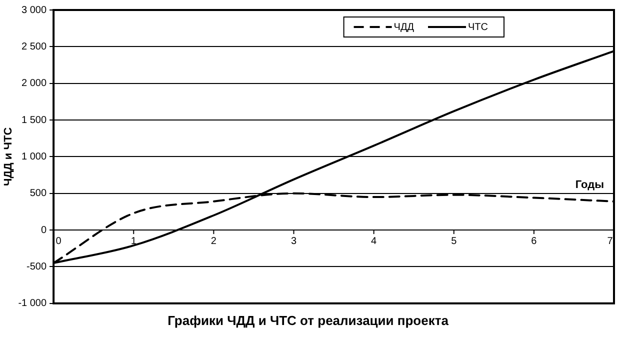 This screenshot has width=624, height=339. I want to click on y-axis-title: ЧДД и ЧТС, so click(8, 156).